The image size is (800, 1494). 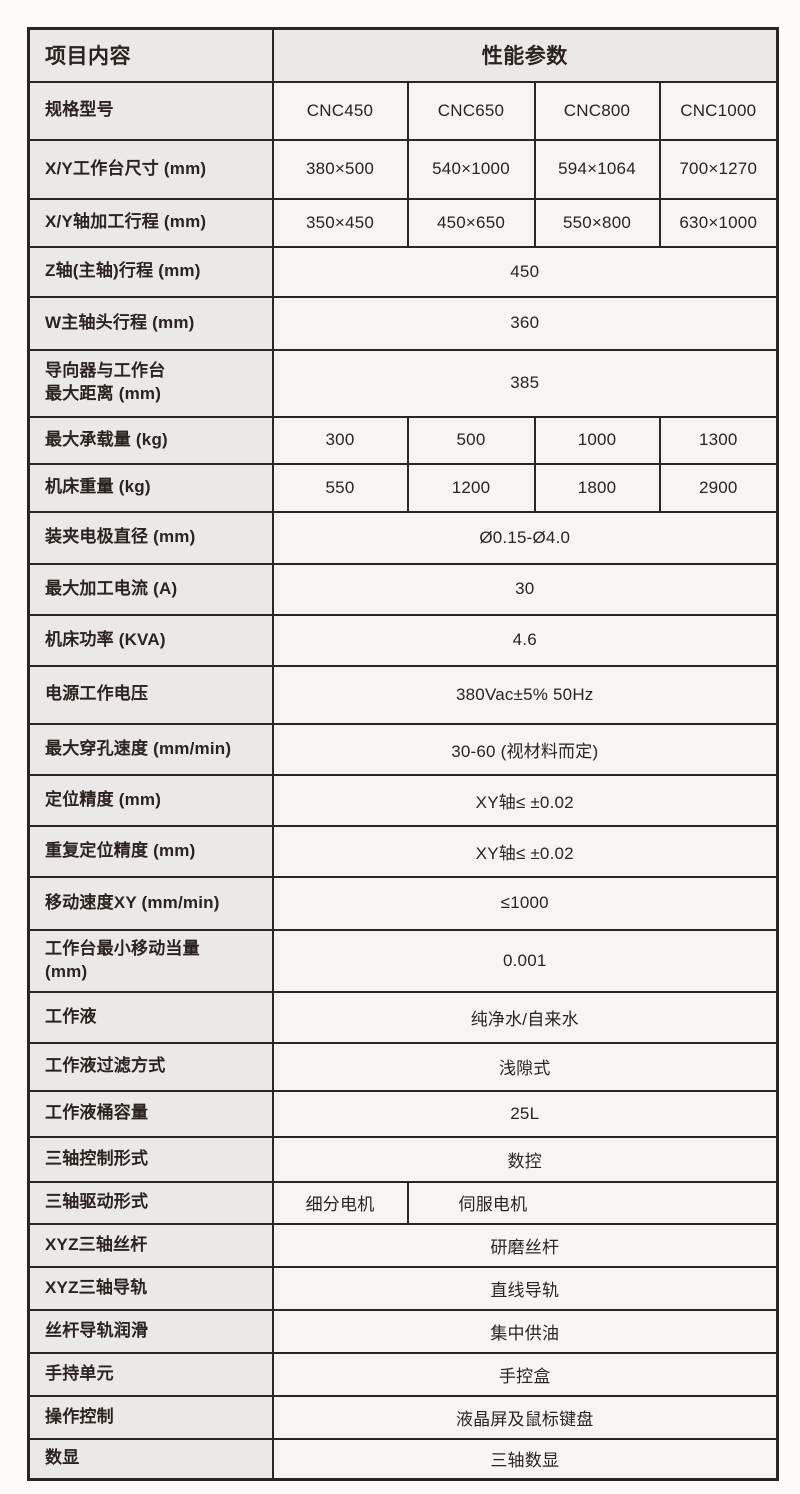 What do you see at coordinates (150, 383) in the screenshot?
I see `row-label: 导向器与工作台 最大距离 (mm)` at bounding box center [150, 383].